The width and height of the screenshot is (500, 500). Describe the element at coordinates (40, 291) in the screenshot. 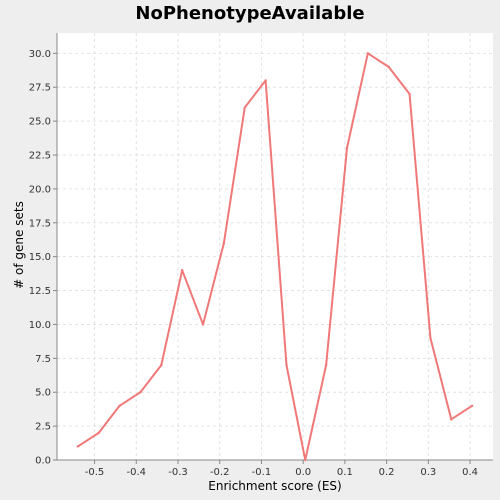

I see `y-tick-label: 12.5` at that location.